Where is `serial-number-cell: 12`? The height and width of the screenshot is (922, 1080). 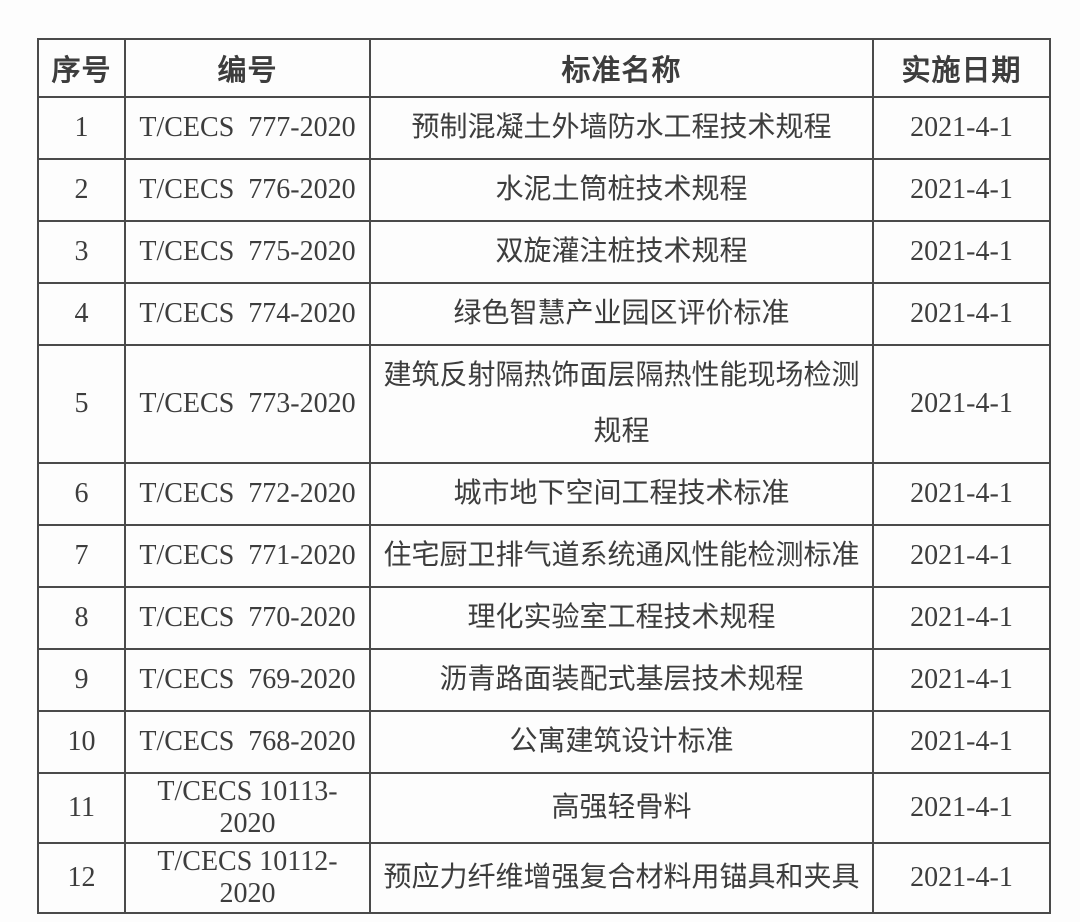 serial-number-cell: 12 is located at coordinates (81, 878).